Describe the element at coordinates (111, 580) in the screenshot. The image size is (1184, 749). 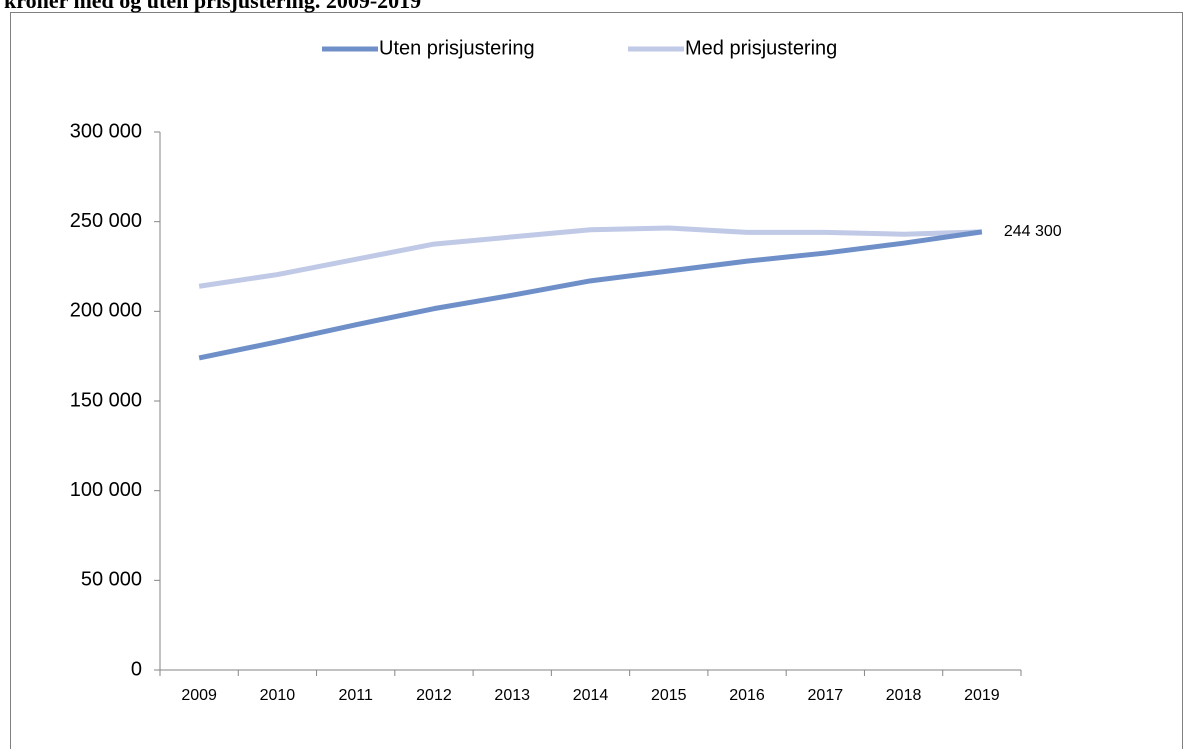
I see `y-tick-label: 50 000` at that location.